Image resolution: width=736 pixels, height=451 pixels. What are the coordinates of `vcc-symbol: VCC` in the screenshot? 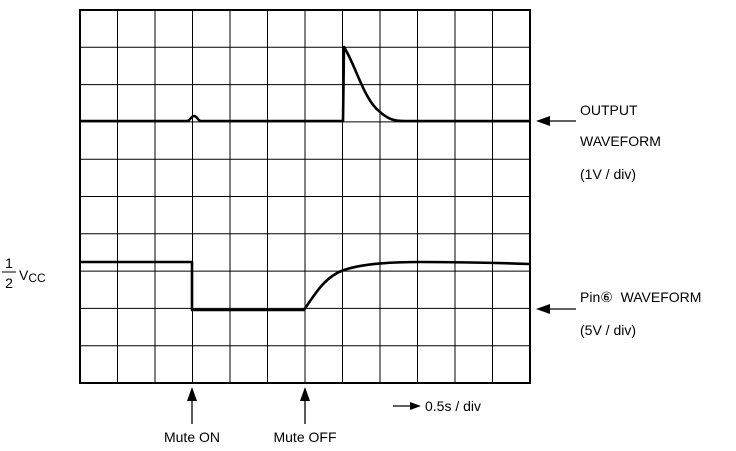 It's located at (32, 276).